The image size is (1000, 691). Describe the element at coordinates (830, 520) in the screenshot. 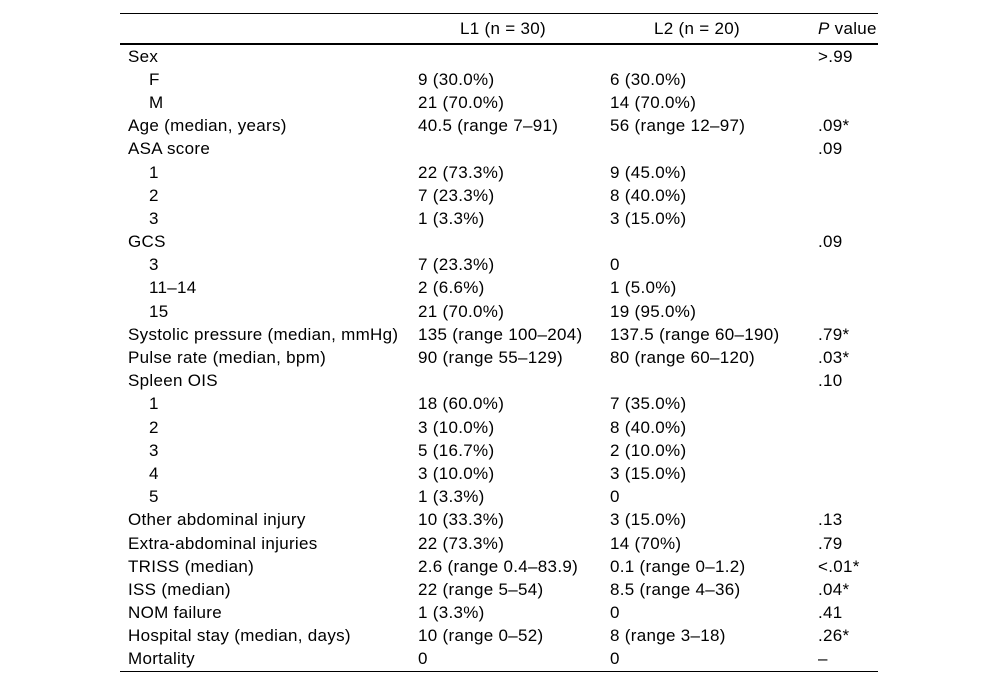

I see `p-value-cell: .13` at that location.